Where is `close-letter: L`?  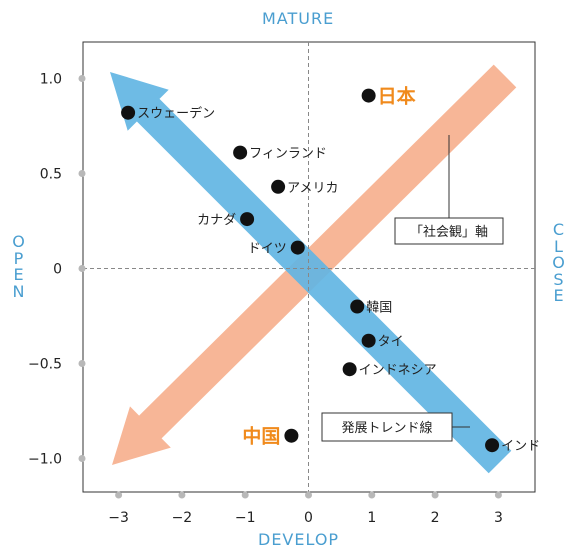
close-letter: L is located at coordinates (559, 246).